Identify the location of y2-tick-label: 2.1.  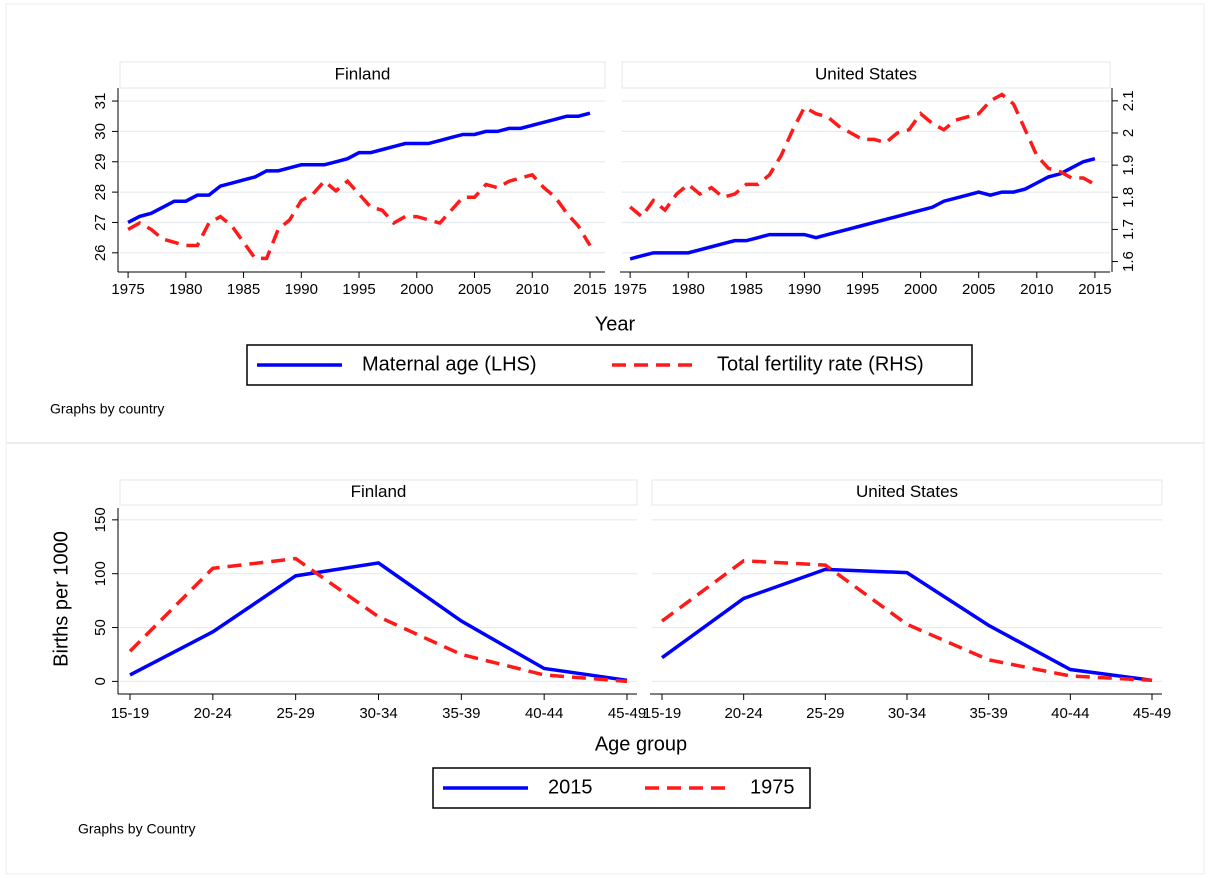
(1128, 100).